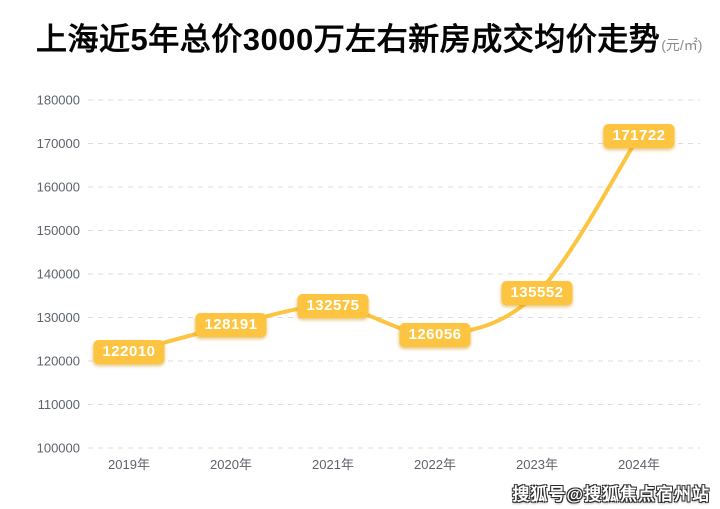 Image resolution: width=720 pixels, height=509 pixels. I want to click on y-axis-tick-label: 120000, so click(58, 361).